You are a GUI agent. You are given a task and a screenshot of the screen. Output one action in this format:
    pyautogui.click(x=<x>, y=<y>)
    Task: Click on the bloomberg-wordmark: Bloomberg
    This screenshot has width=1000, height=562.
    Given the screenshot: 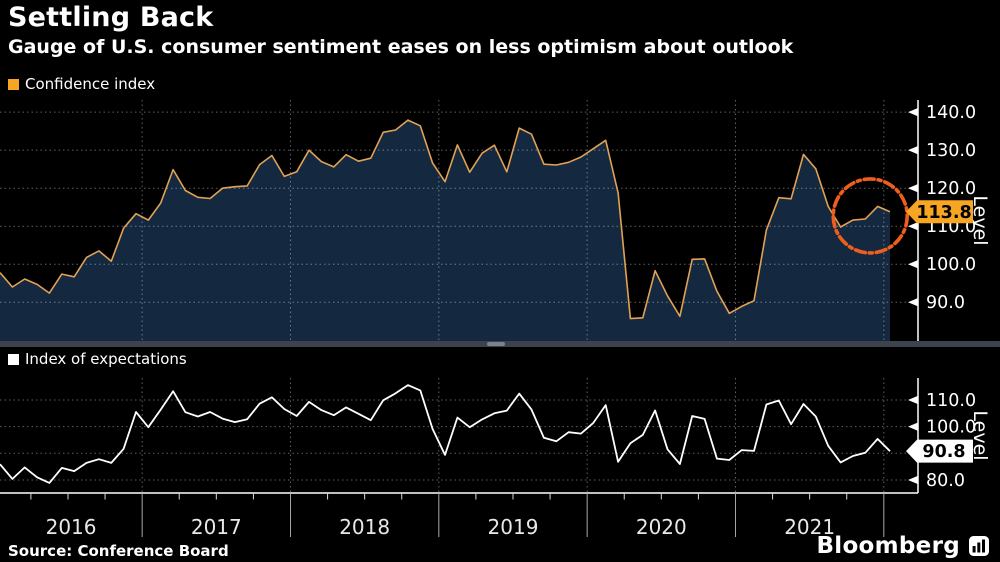 What is the action you would take?
    pyautogui.click(x=888, y=546)
    